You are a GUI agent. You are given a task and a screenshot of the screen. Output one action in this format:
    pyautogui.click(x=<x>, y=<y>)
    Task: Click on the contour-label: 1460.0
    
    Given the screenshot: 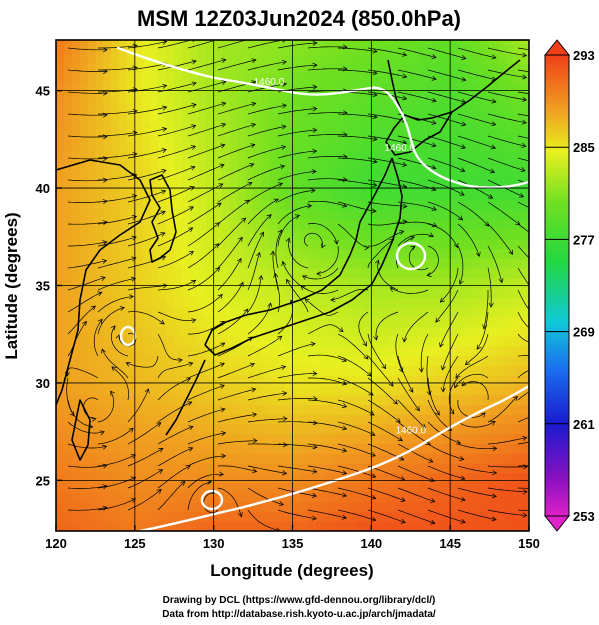 What is the action you would take?
    pyautogui.click(x=269, y=82)
    